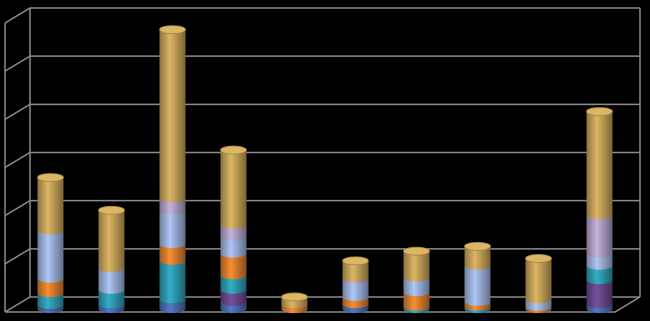 This screenshot has width=650, height=321. Describe the element at coordinates (323, 304) in the screenshot. I see `floor-edge` at that location.